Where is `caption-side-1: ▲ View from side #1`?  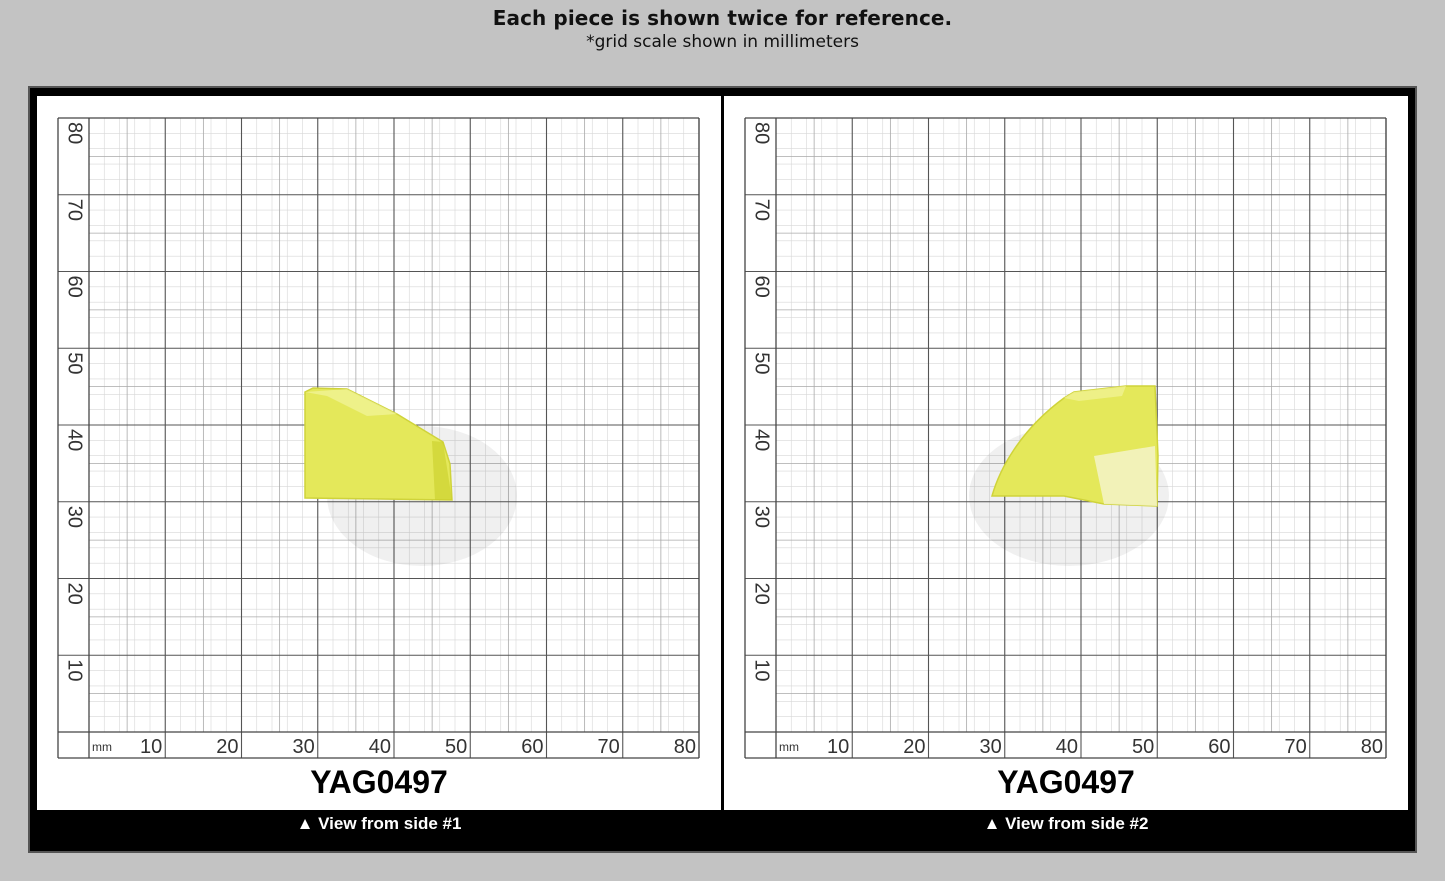
caption-side-1: ▲ View from side #1 is located at coordinates (379, 823).